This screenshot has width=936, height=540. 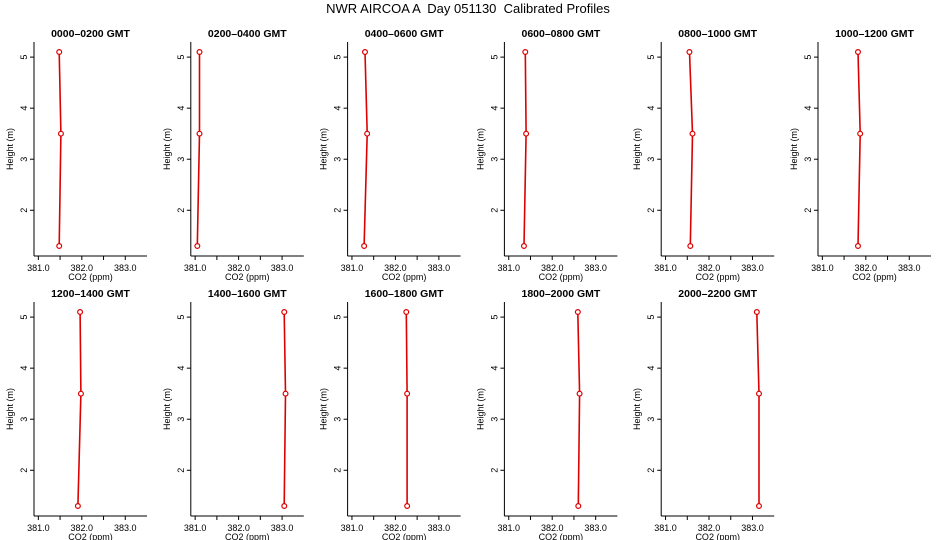 I want to click on panel-title: 0800–1000 GMT, so click(x=717, y=34).